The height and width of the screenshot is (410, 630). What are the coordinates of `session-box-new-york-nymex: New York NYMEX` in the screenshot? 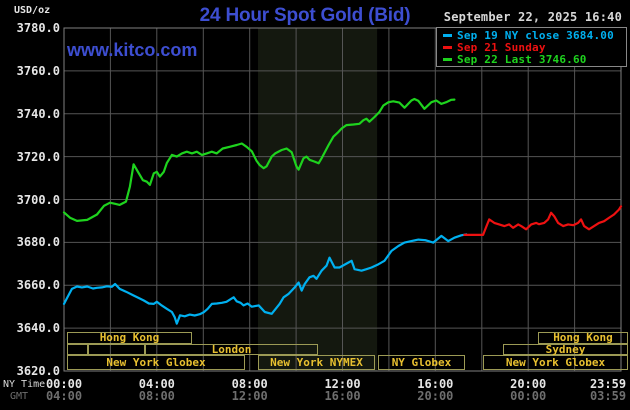 It's located at (316, 362).